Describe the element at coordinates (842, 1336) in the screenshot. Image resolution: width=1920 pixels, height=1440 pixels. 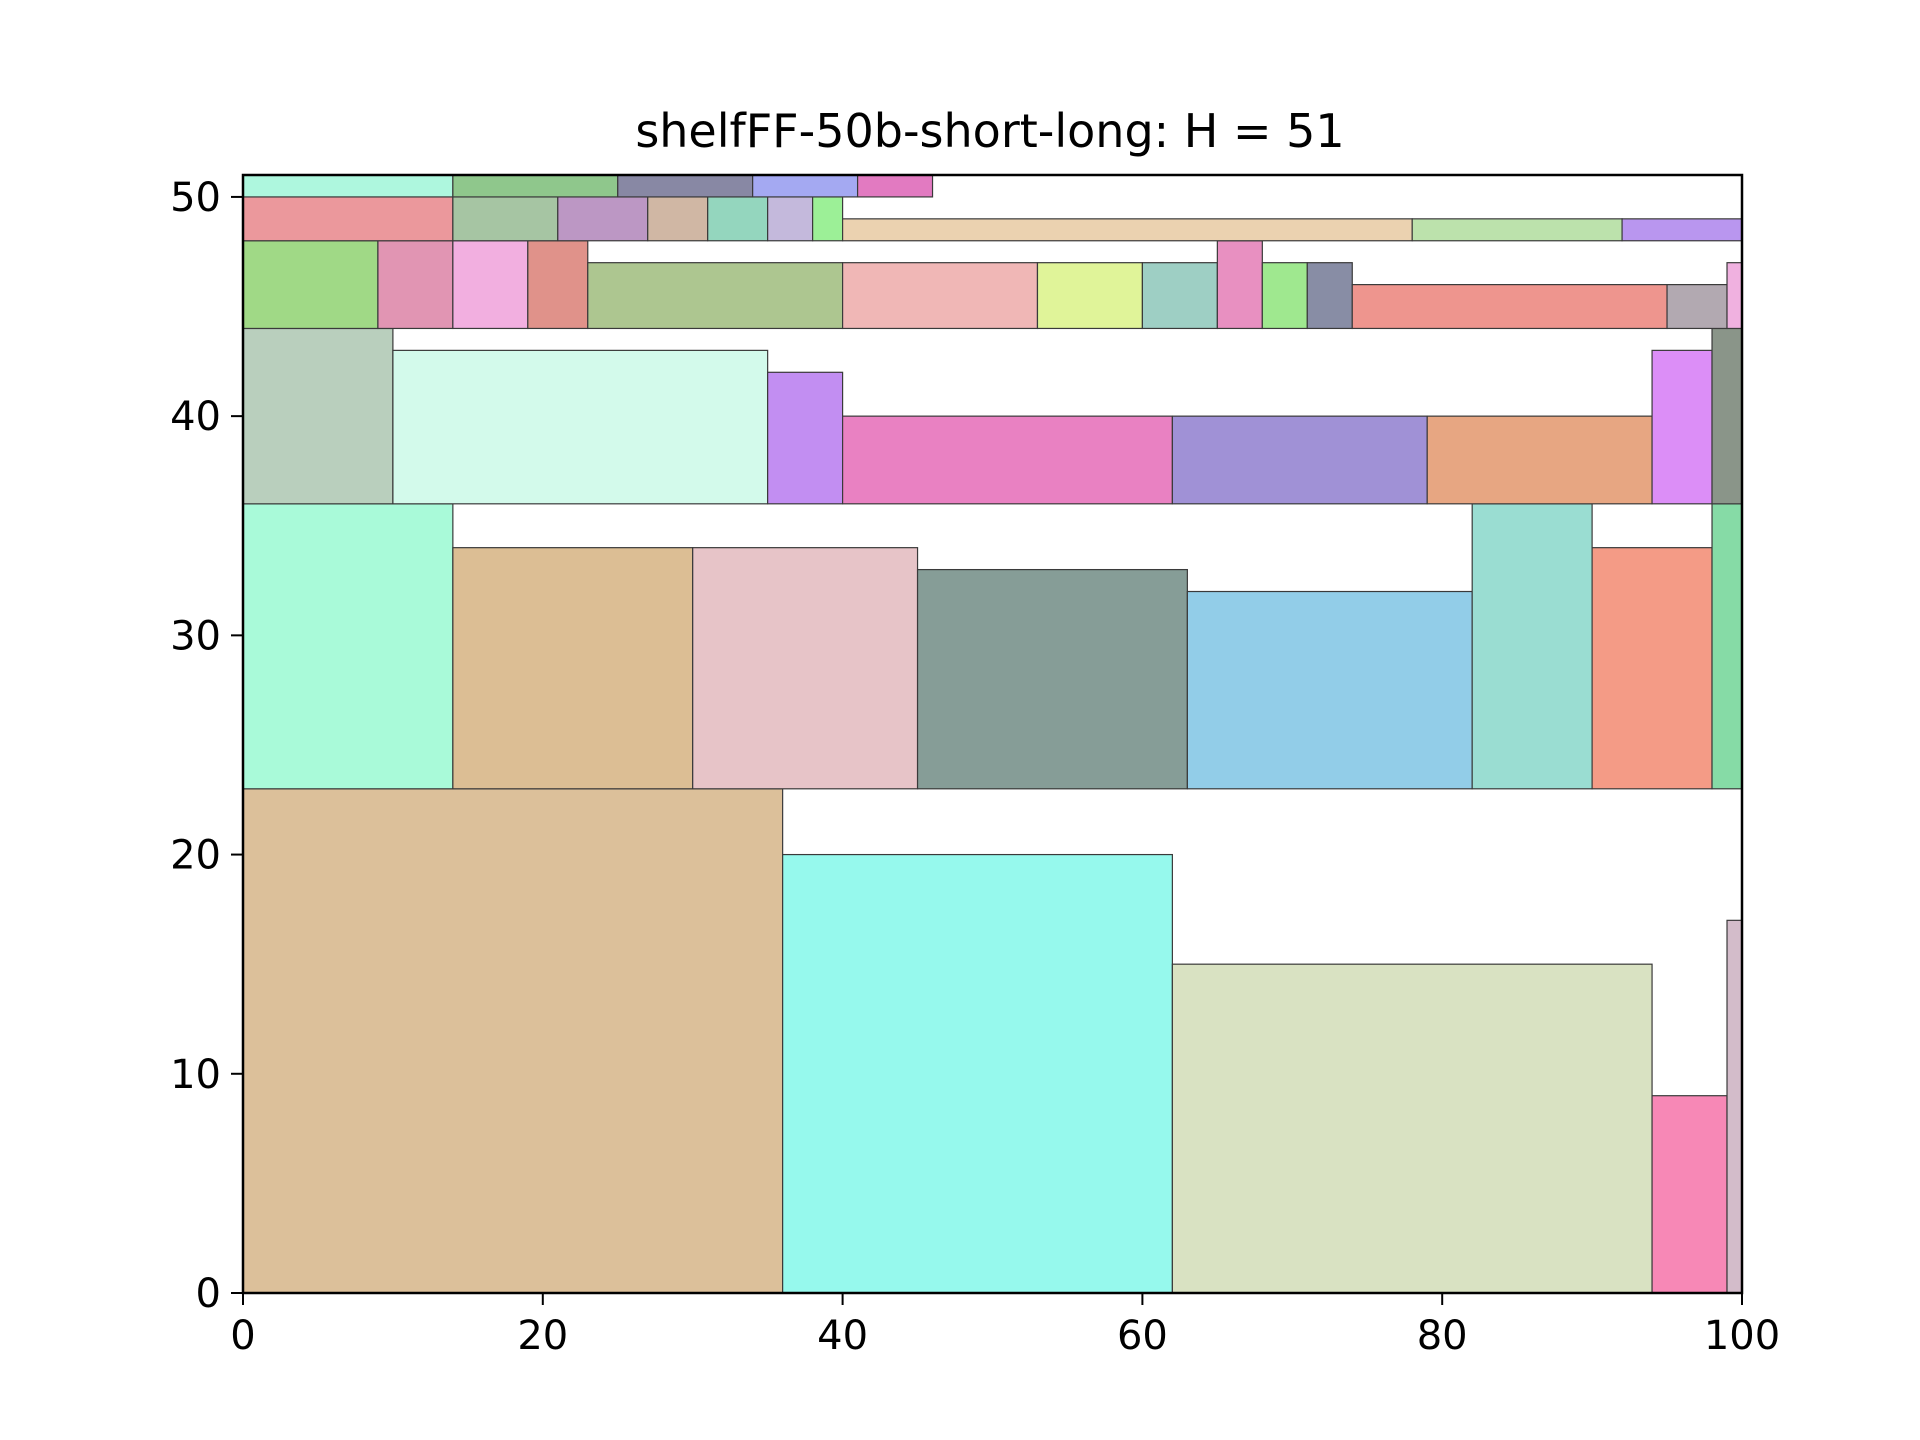
I see `x-tick-label: 40` at that location.